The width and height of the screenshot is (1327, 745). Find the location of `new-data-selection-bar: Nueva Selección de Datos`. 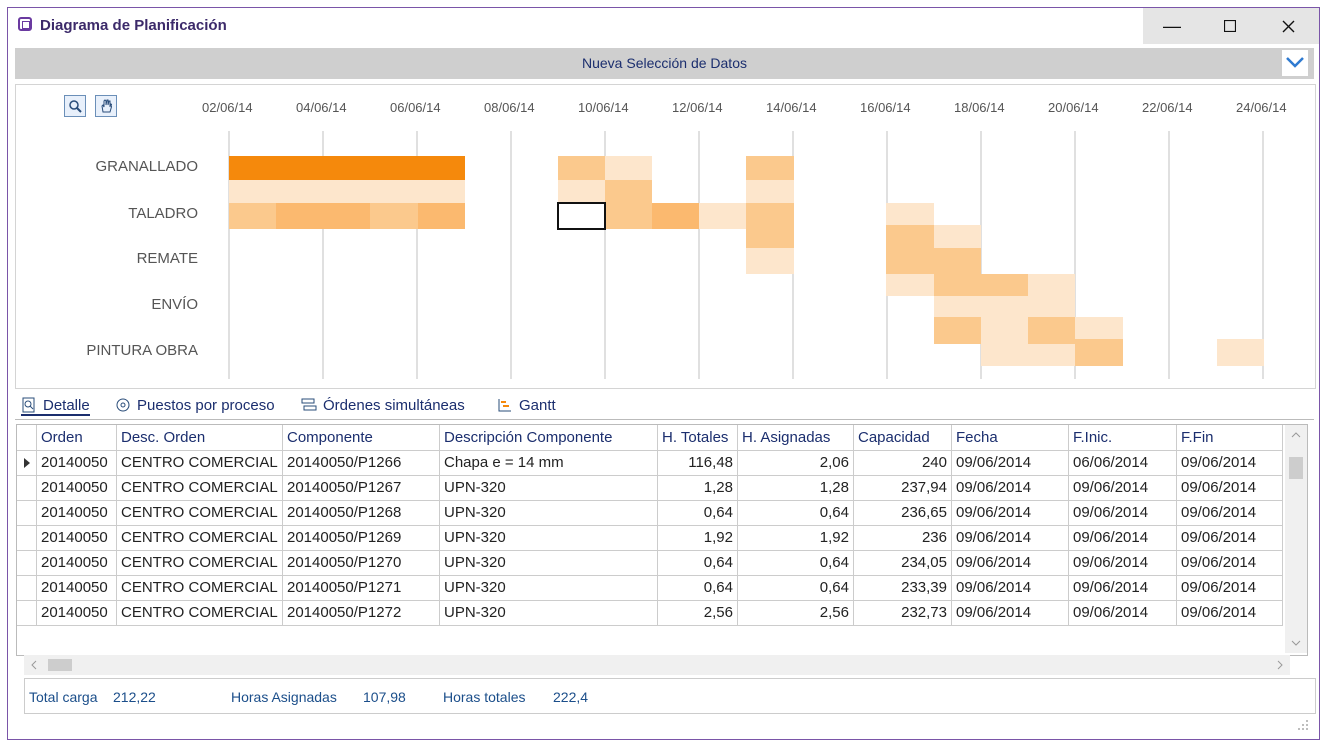

new-data-selection-bar: Nueva Selección de Datos is located at coordinates (664, 63).